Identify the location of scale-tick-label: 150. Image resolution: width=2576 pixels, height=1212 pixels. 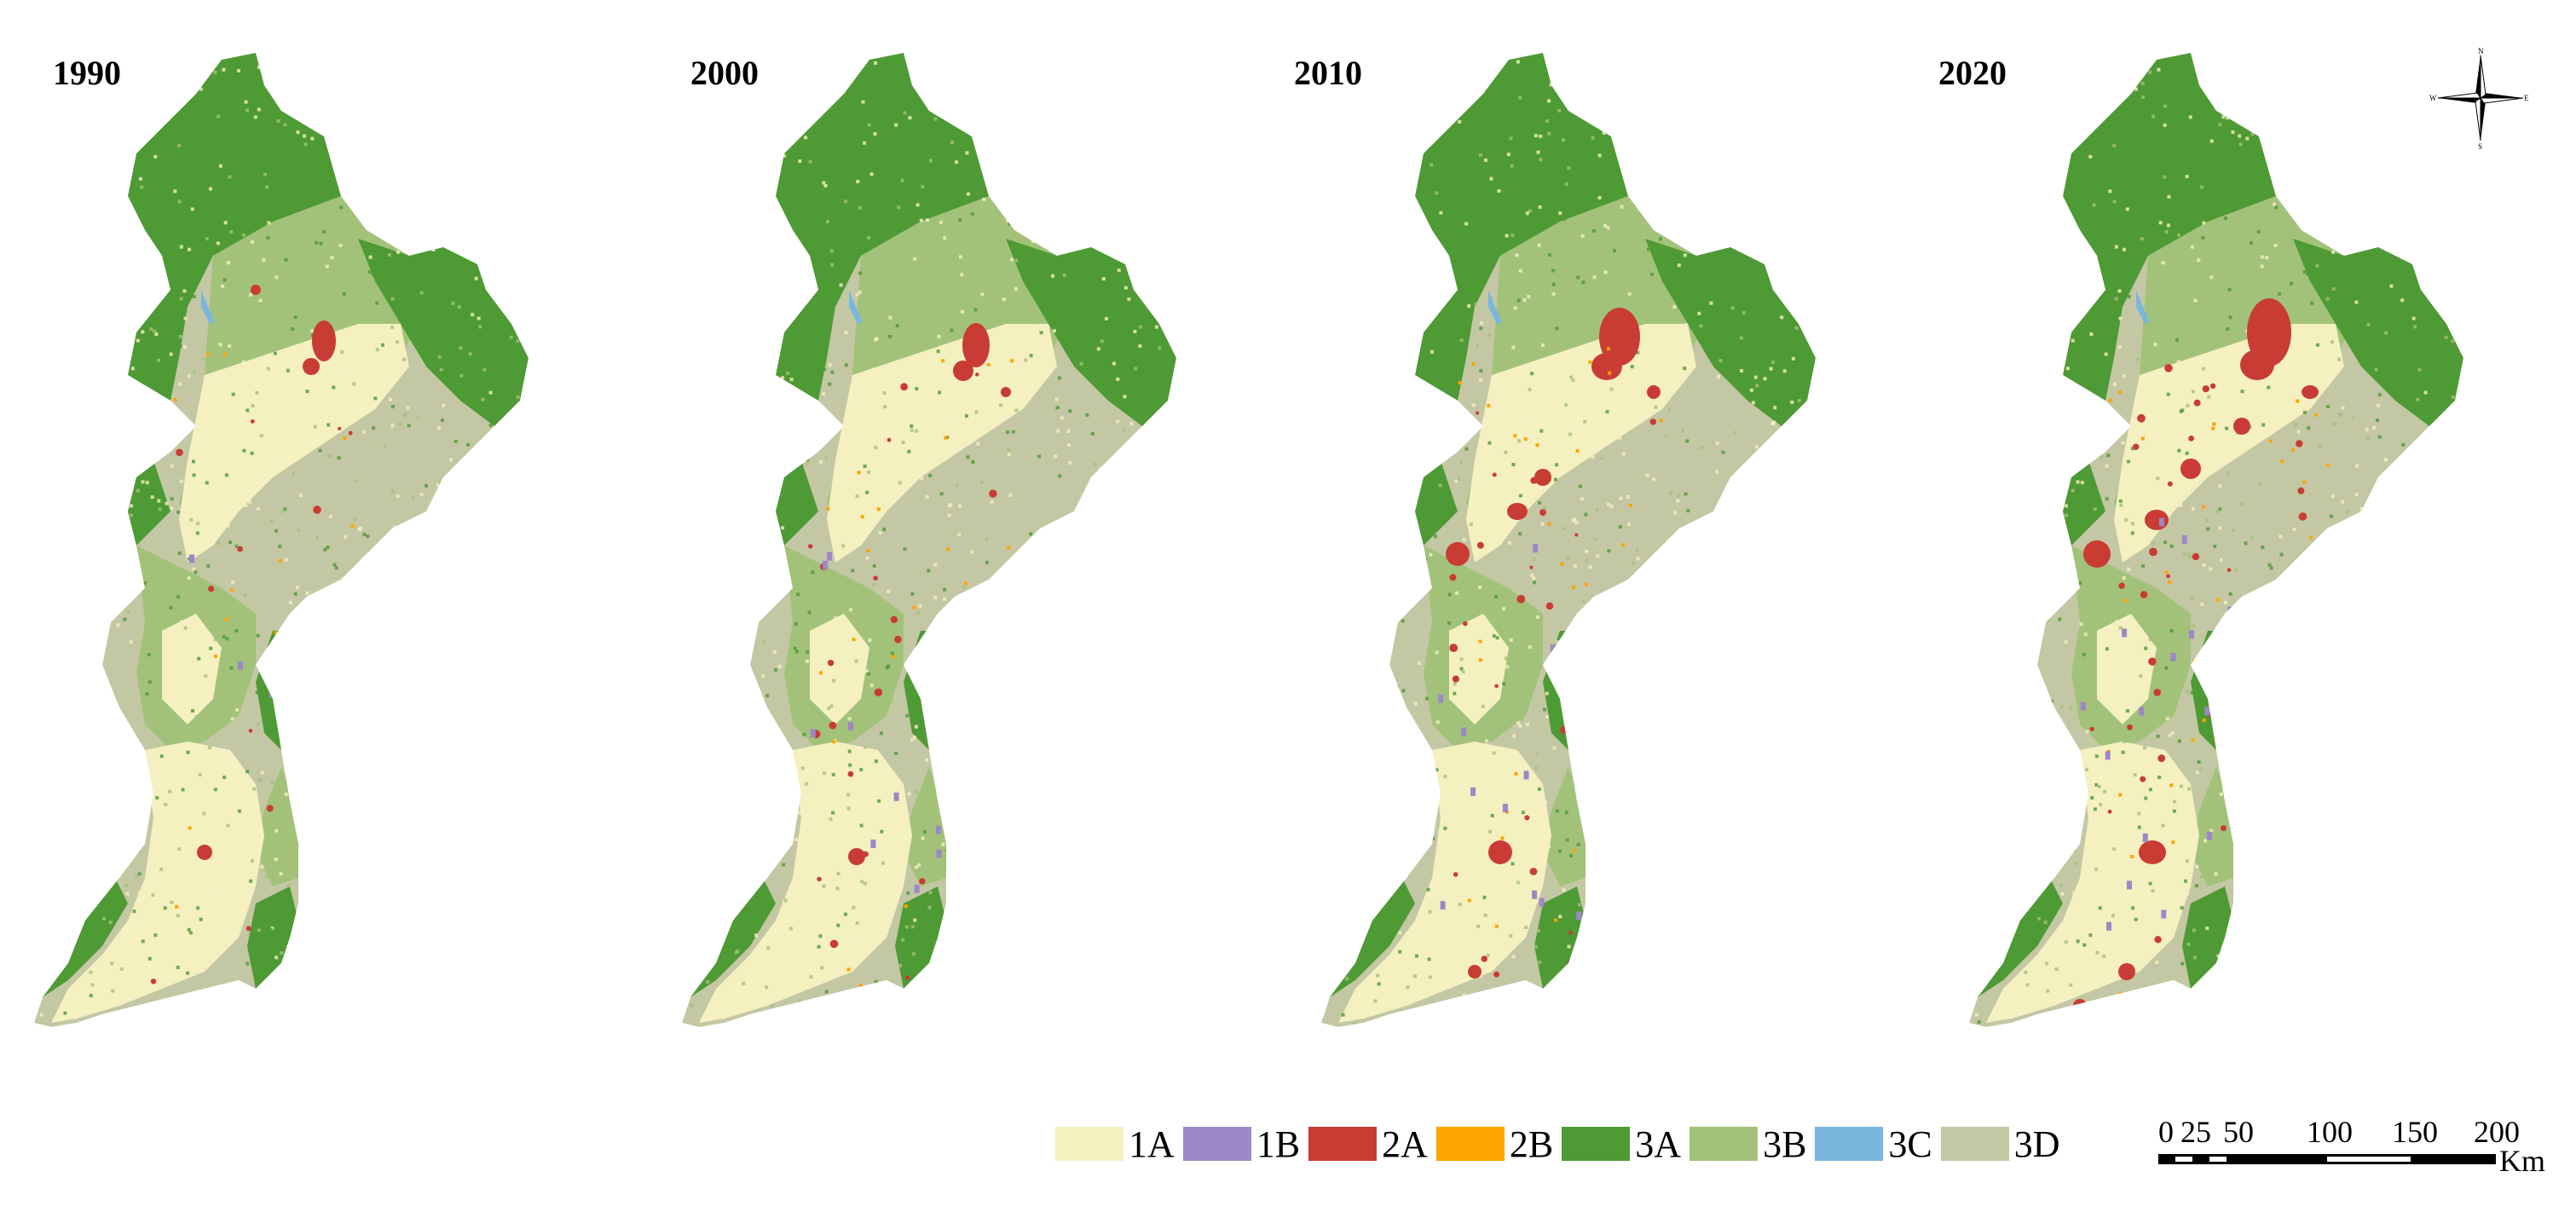
(2415, 1132).